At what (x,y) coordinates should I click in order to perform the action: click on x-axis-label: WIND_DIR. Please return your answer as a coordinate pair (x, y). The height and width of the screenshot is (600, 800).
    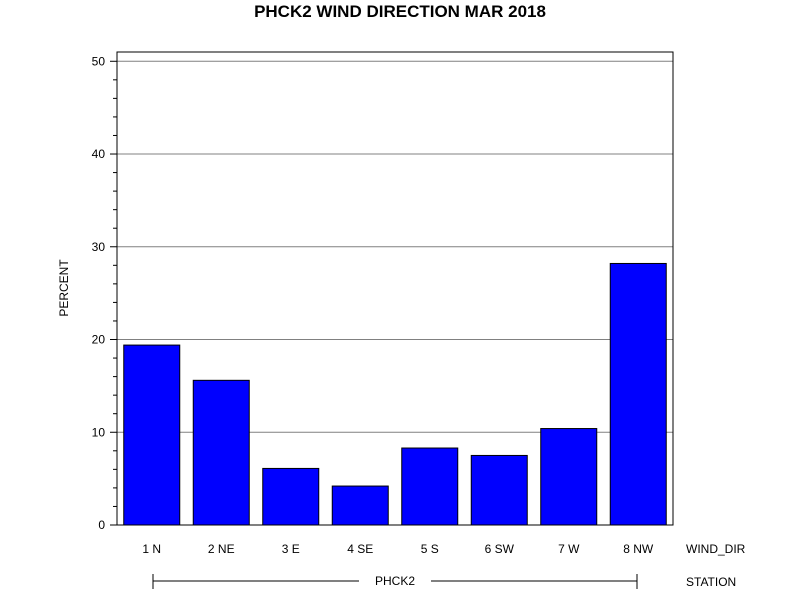
    Looking at the image, I should click on (716, 549).